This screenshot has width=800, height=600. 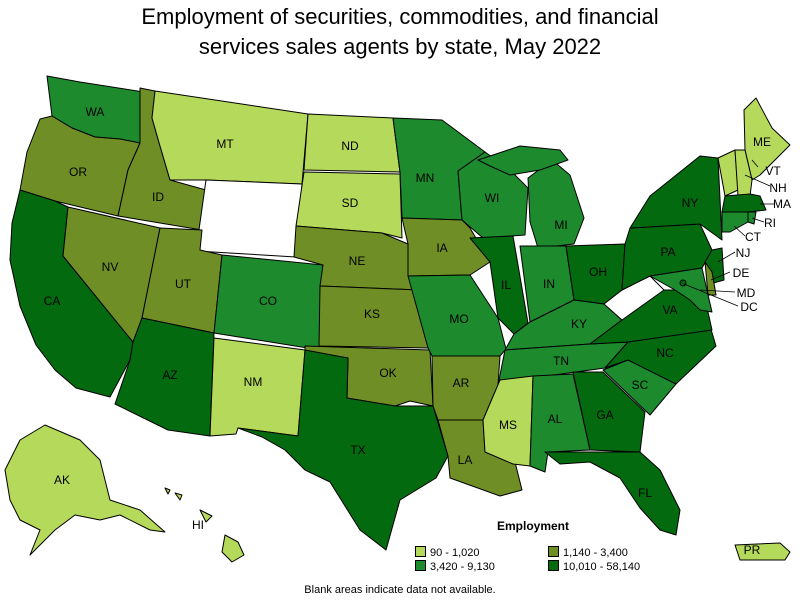 I want to click on state-label-GA: GA, so click(x=604, y=415).